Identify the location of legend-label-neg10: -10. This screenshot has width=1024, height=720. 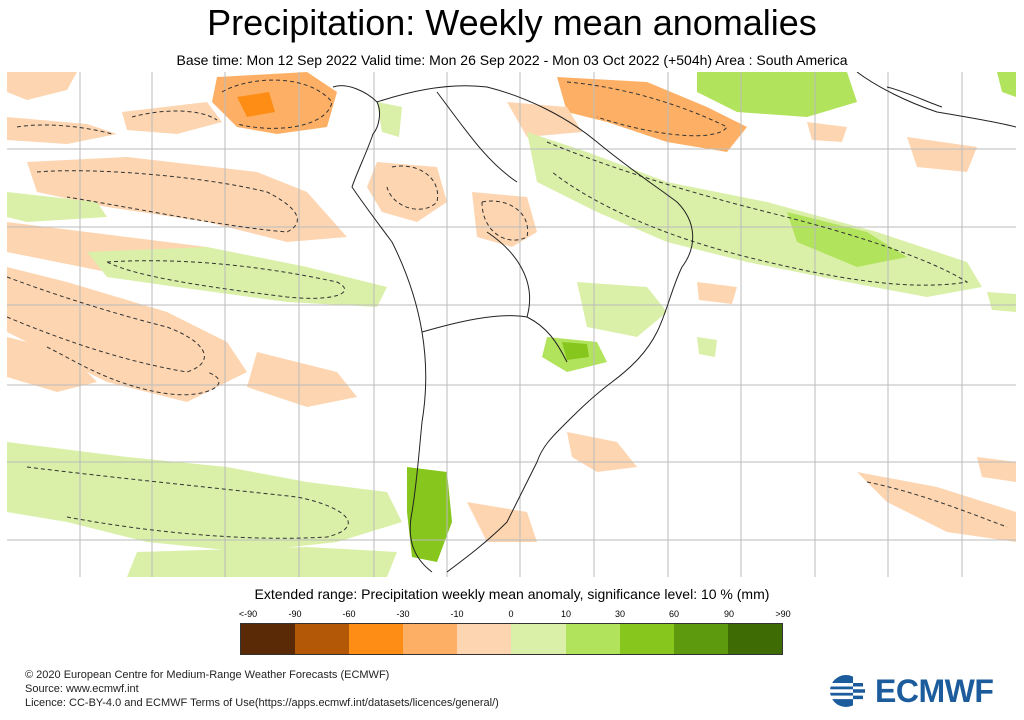
(457, 614).